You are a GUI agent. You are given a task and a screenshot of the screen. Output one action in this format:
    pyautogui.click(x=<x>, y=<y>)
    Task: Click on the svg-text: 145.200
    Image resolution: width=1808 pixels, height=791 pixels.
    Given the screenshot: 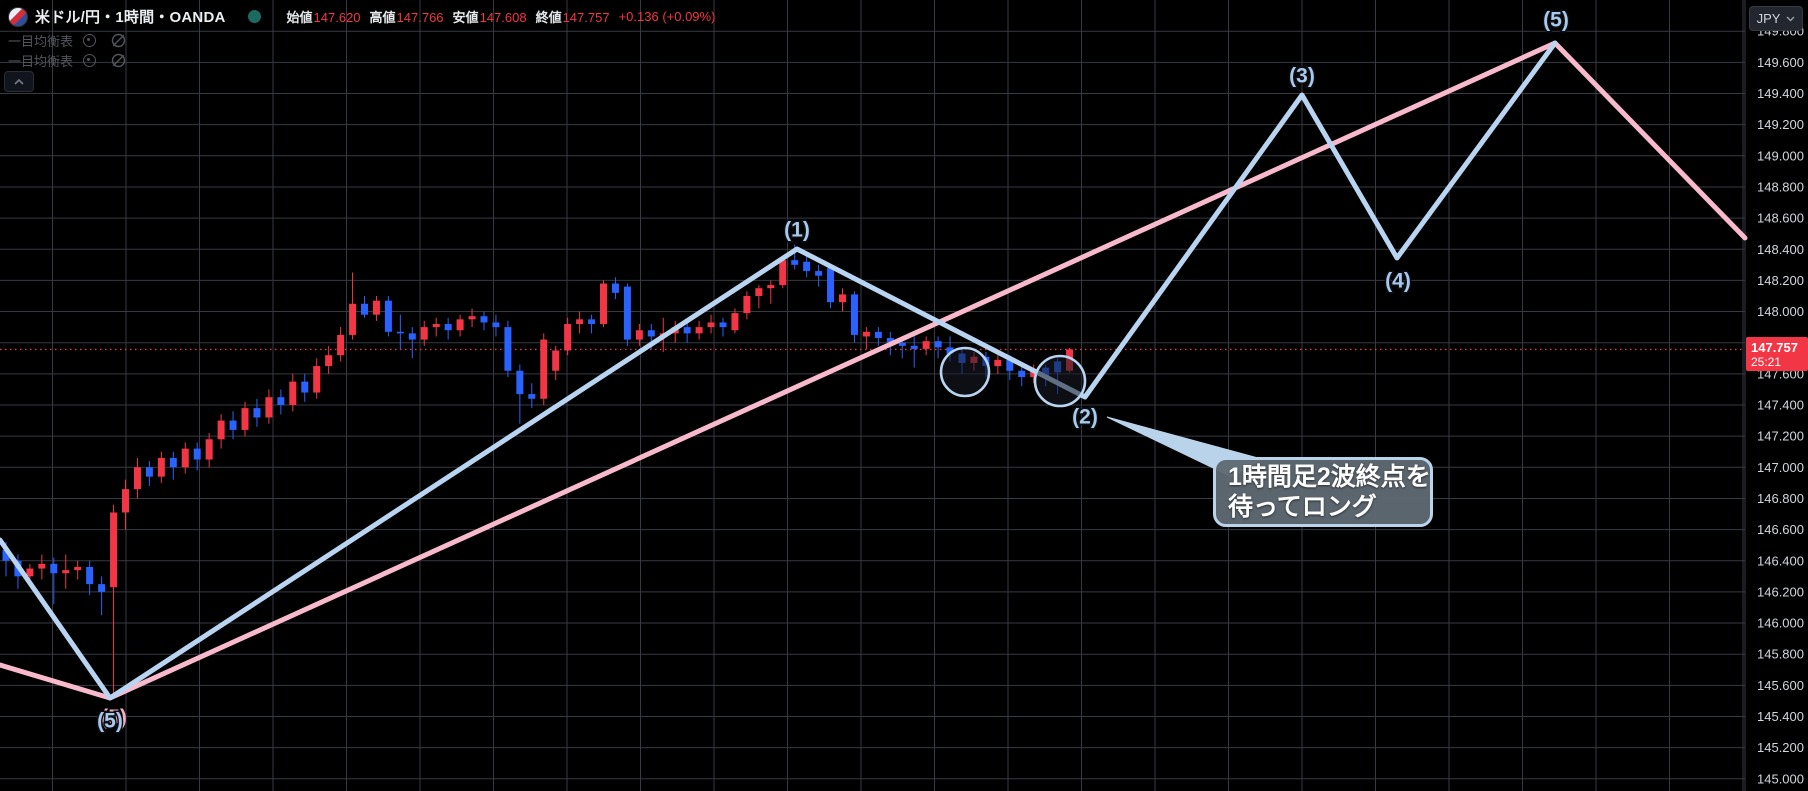 What is the action you would take?
    pyautogui.click(x=1780, y=747)
    